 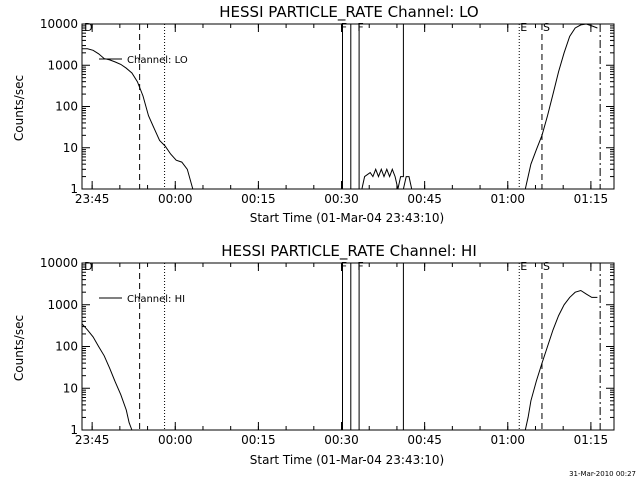 What do you see at coordinates (157, 60) in the screenshot?
I see `legend-label: Channel: LO` at bounding box center [157, 60].